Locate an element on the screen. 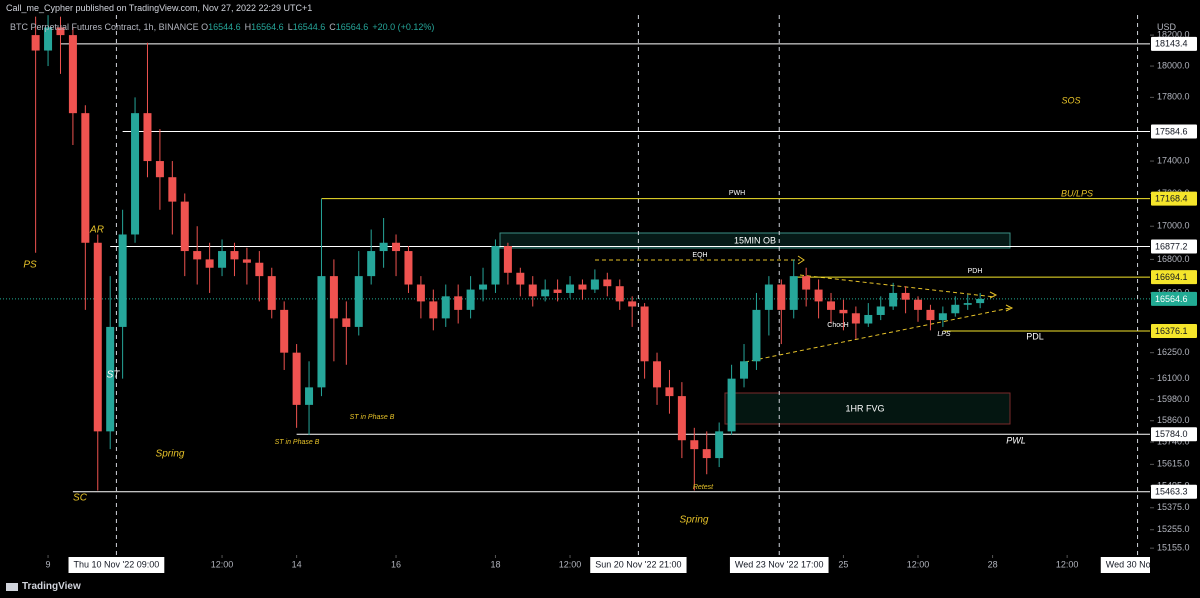  price-tag-label: 16694.1 is located at coordinates (1171, 277).